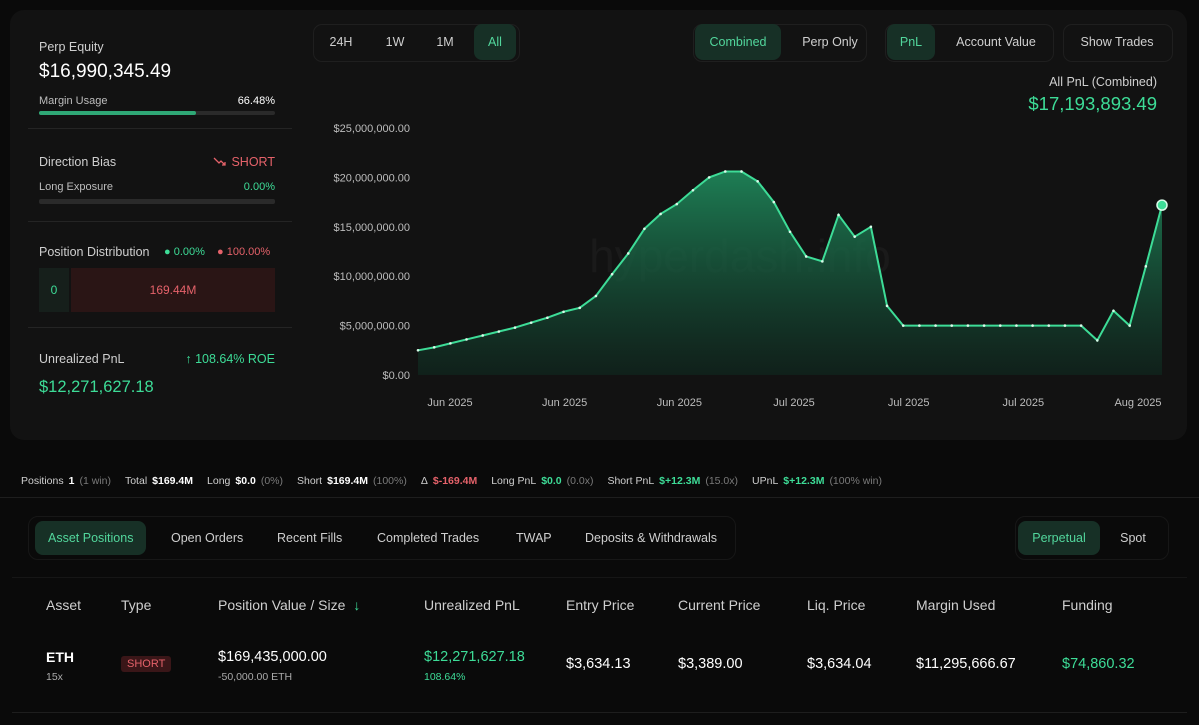 The width and height of the screenshot is (1199, 725). Describe the element at coordinates (352, 481) in the screenshot. I see `stat: Short $169.4M (100%)` at that location.